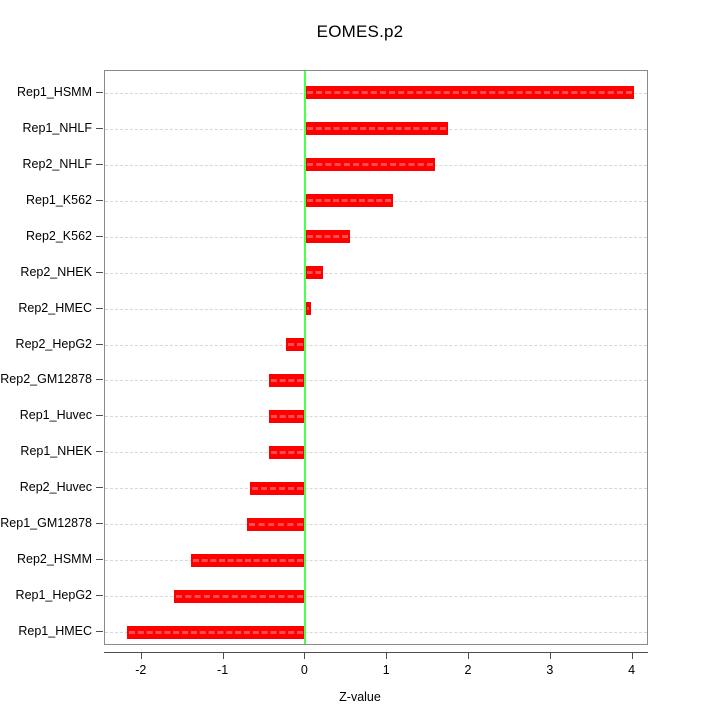  I want to click on y-axis-tick-label: Rep1_K562, so click(58, 199).